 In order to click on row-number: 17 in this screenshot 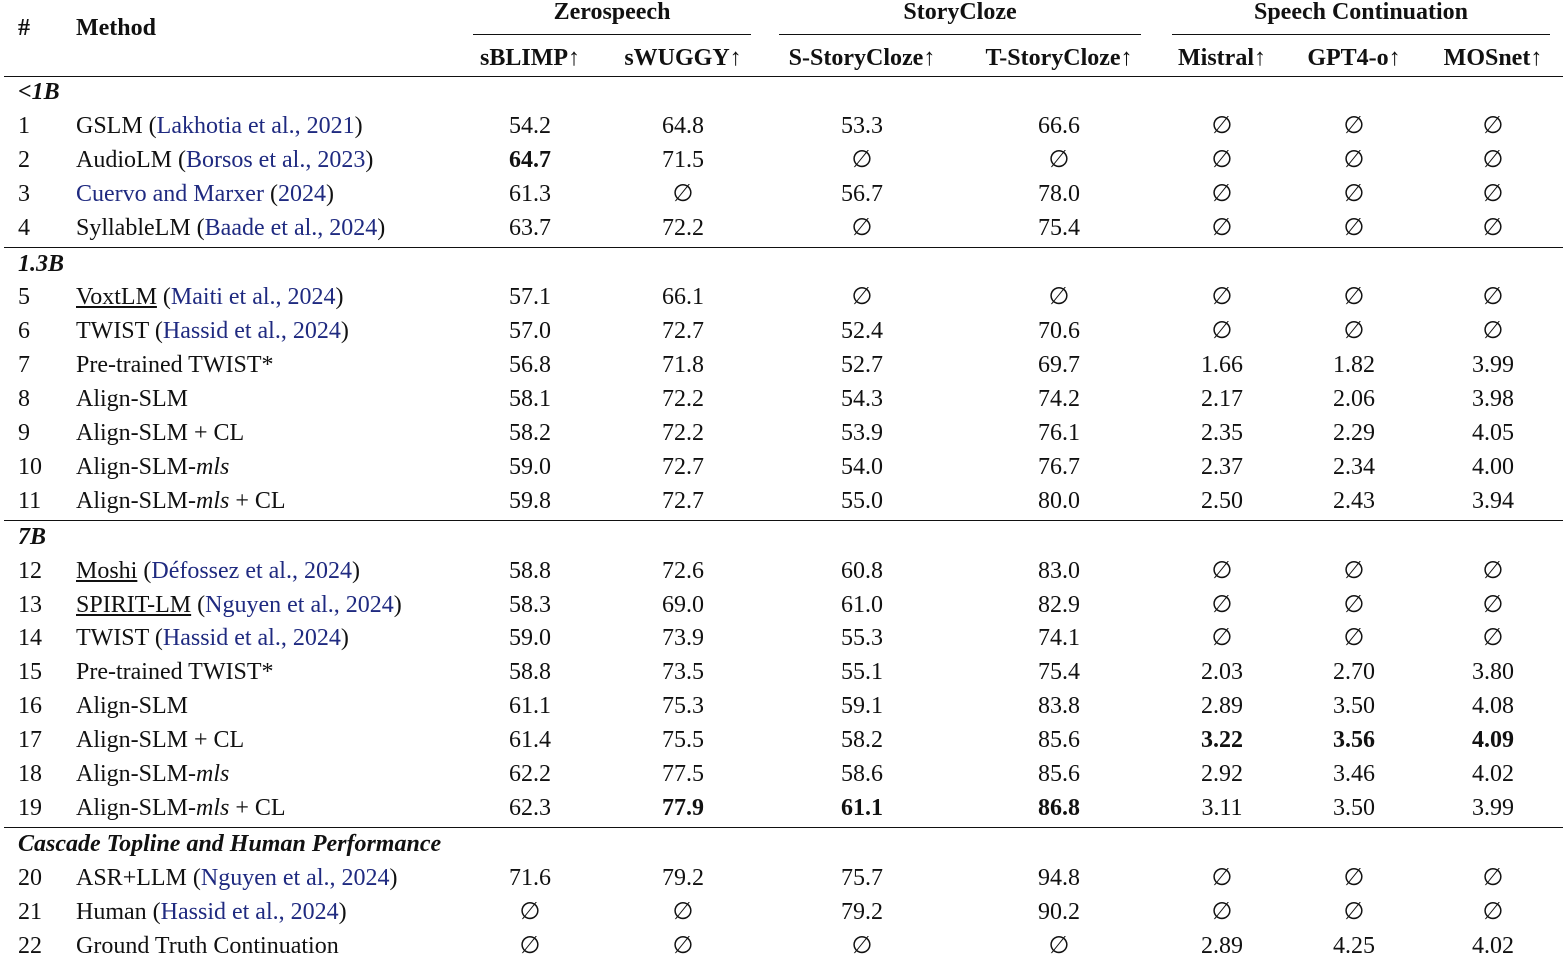, I will do `click(30, 740)`.